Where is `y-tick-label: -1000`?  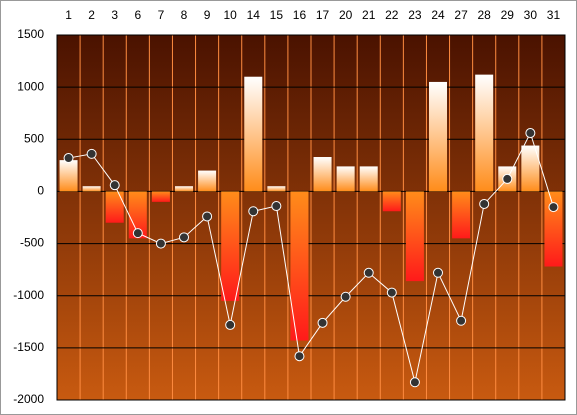
y-tick-label: -1000 is located at coordinates (28, 295).